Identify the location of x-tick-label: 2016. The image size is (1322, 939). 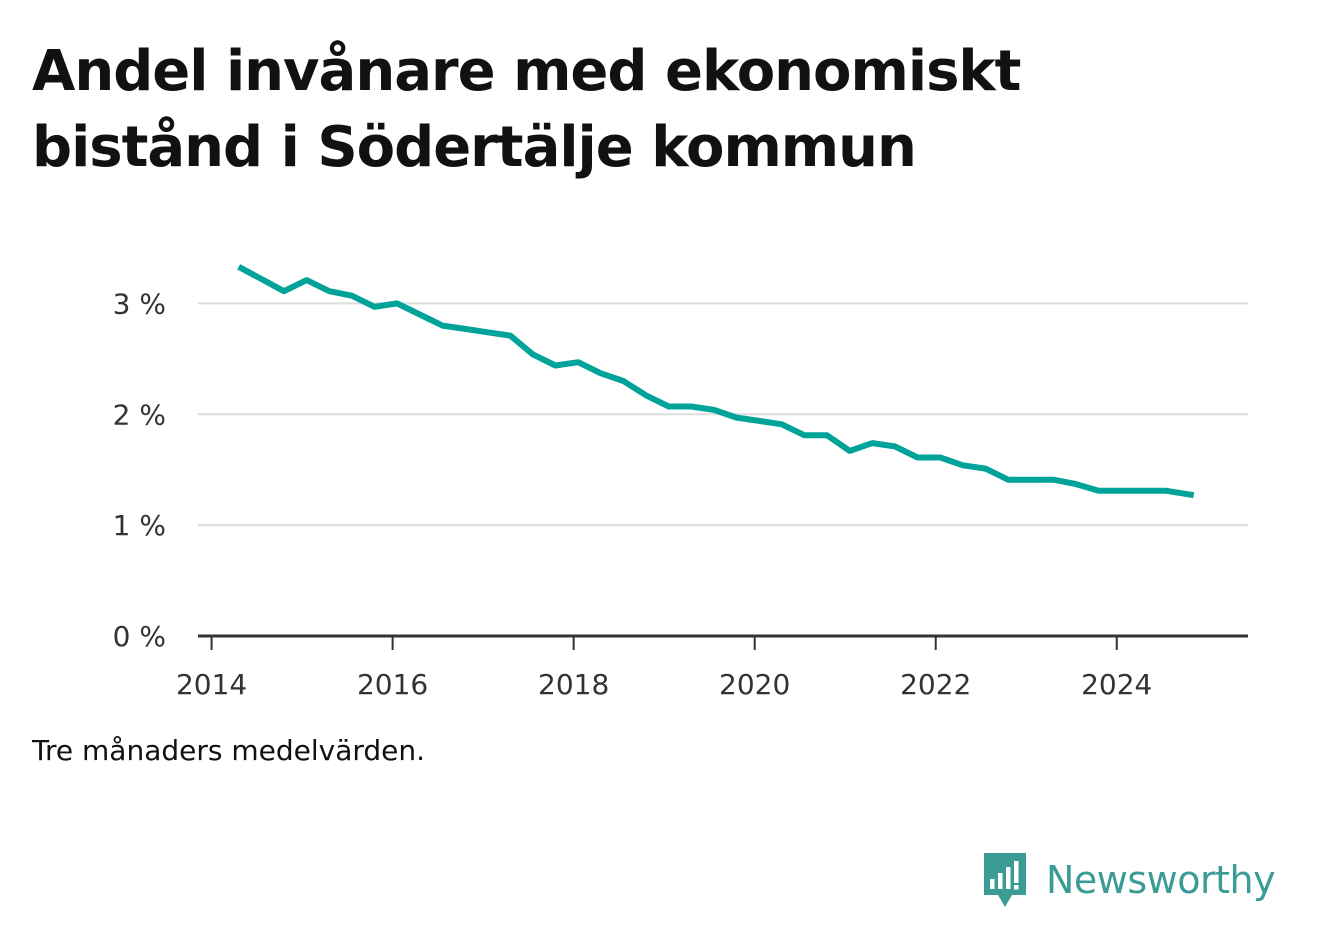
(392, 684).